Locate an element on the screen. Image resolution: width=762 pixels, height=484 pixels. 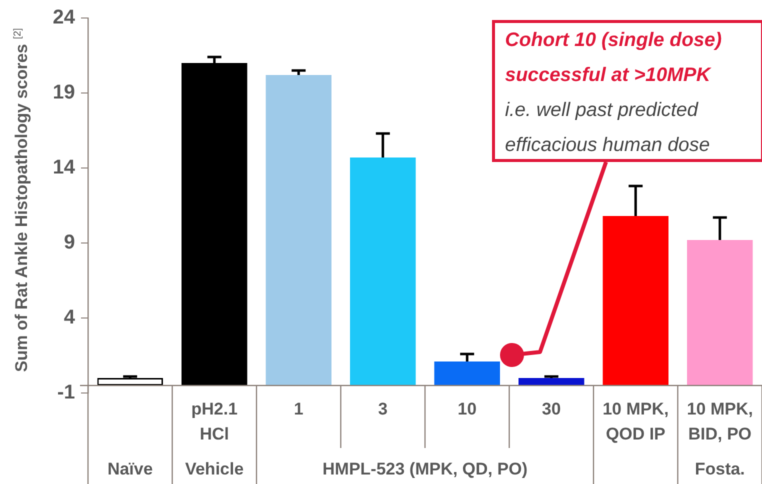
x-tick-label: 1 is located at coordinates (299, 409).